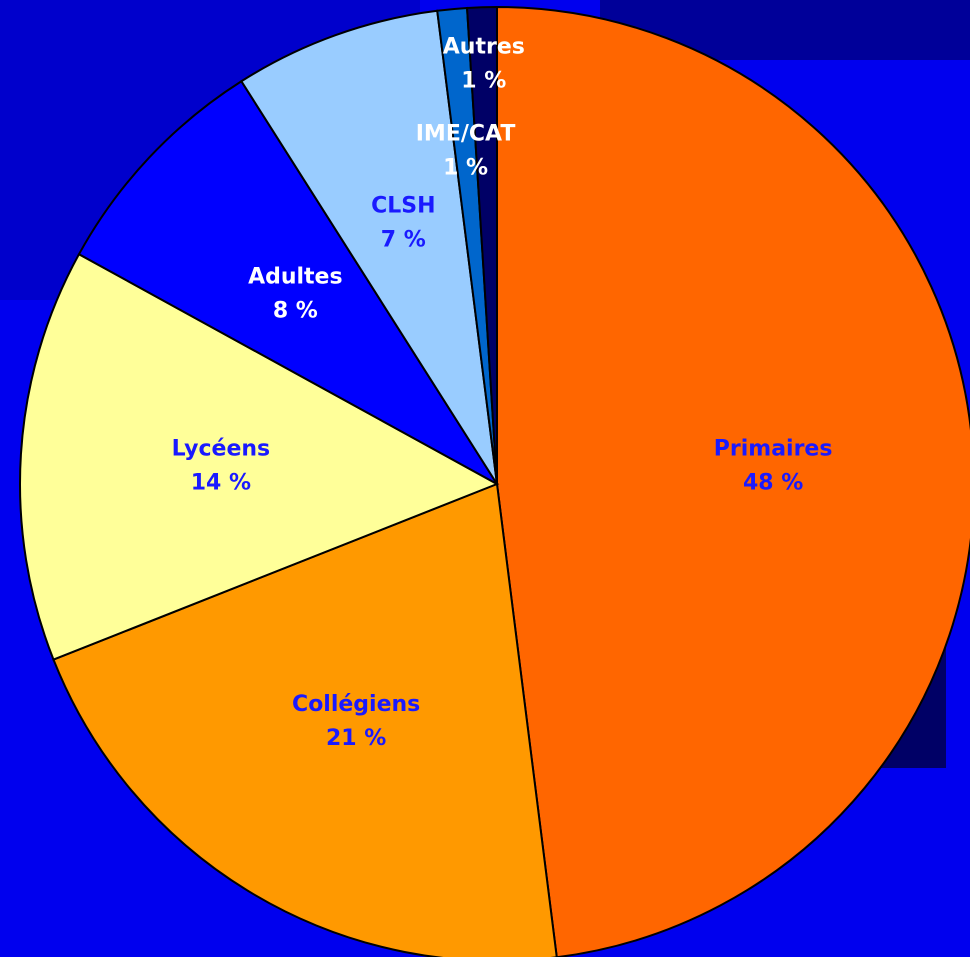  What do you see at coordinates (221, 449) in the screenshot?
I see `slice-label: Lycéens` at bounding box center [221, 449].